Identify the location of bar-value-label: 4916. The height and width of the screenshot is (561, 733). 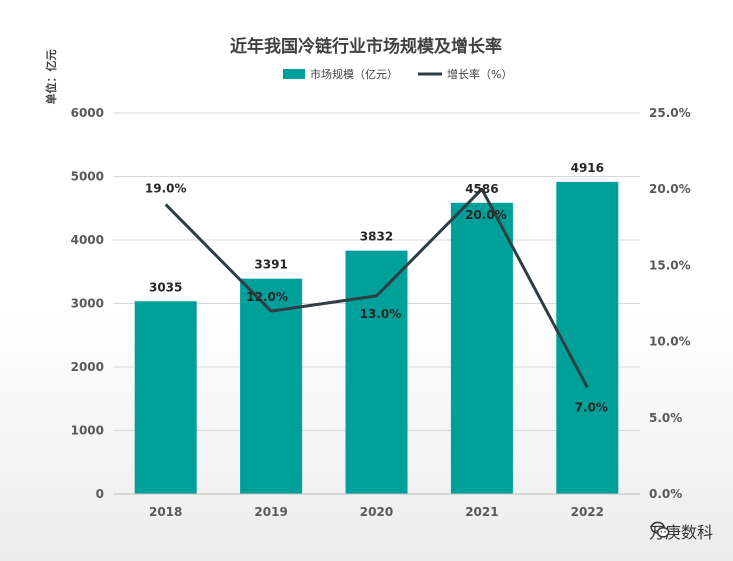
(587, 168).